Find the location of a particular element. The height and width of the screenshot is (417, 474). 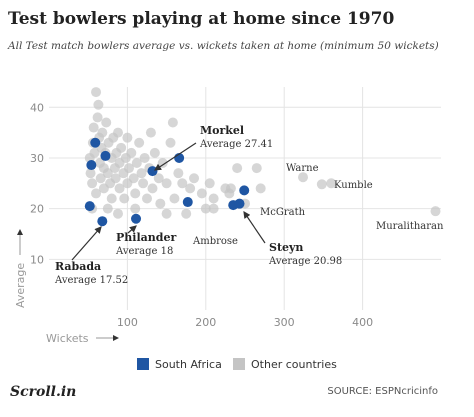

annotation-label: Philander is located at coordinates (146, 237).